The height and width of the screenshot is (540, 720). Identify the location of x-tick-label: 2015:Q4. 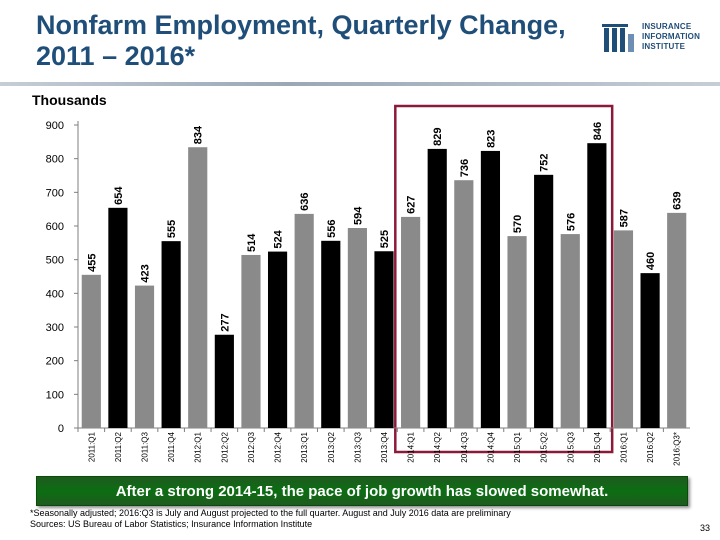
(597, 446).